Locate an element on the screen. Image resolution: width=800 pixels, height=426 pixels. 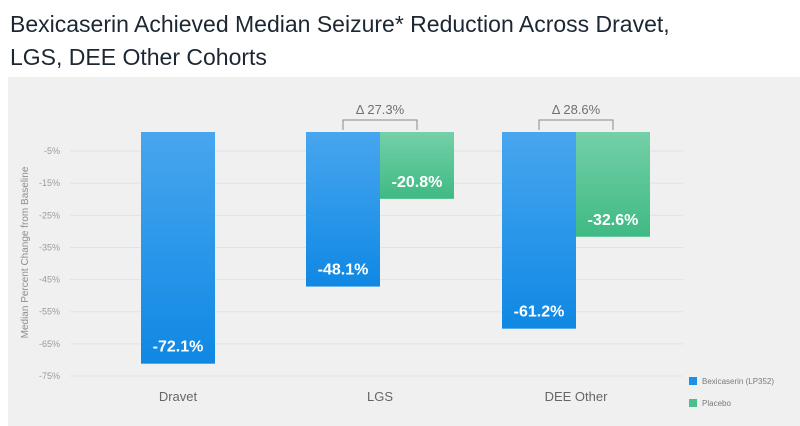
x-tick-label: Dravet is located at coordinates (178, 396).